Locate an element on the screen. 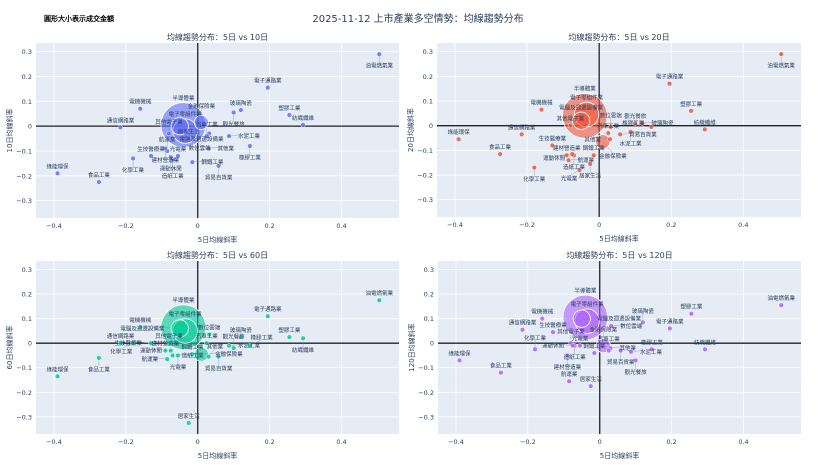 The width and height of the screenshot is (836, 470). y-tick-label: 0.3 is located at coordinates (27, 270).